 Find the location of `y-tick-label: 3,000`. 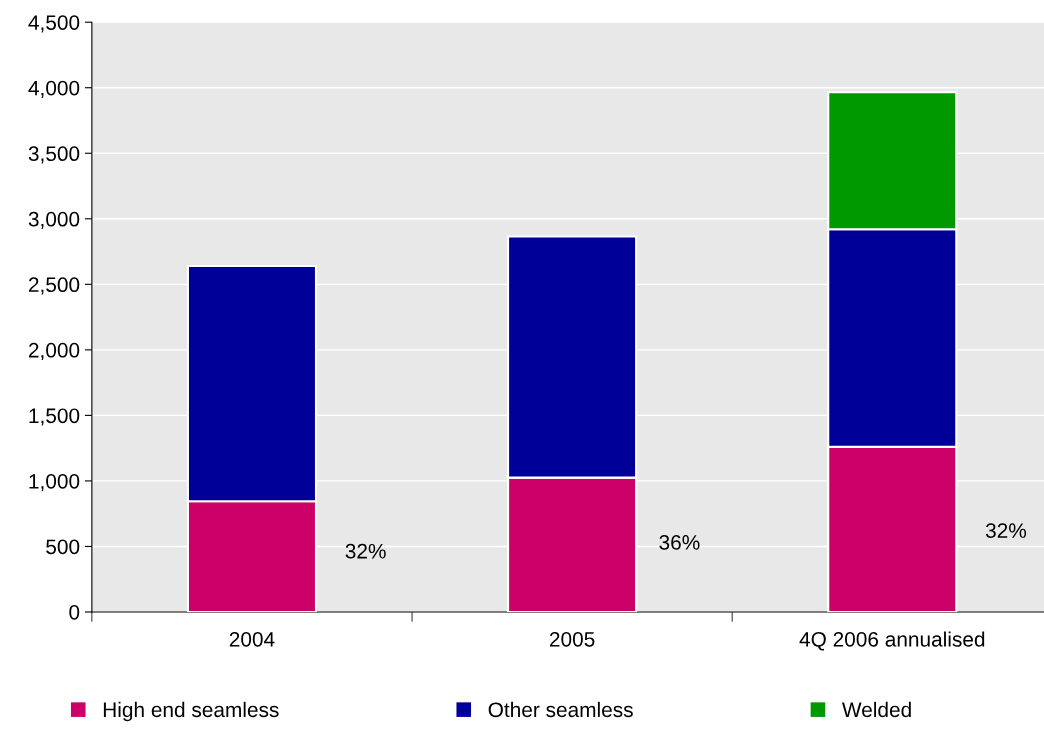

y-tick-label: 3,000 is located at coordinates (54, 220).